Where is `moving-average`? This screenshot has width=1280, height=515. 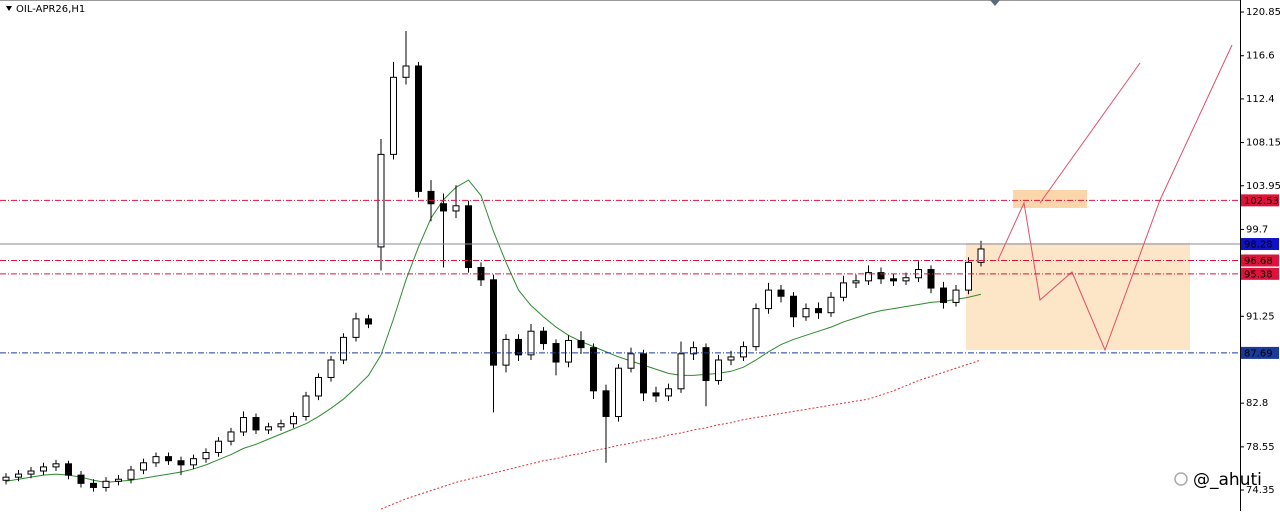 moving-average is located at coordinates (681, 434).